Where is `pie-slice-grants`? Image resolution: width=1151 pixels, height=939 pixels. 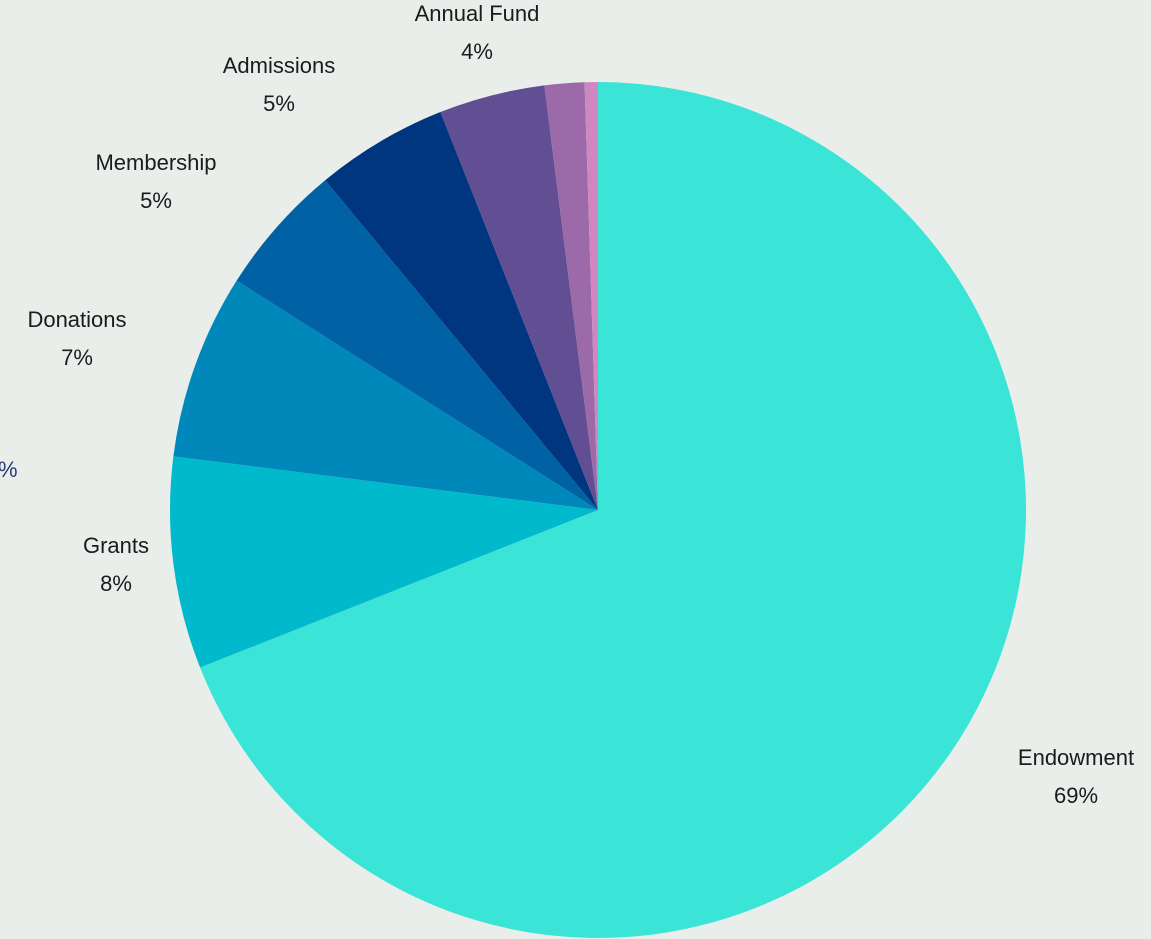
pie-slice-grants is located at coordinates (384, 562).